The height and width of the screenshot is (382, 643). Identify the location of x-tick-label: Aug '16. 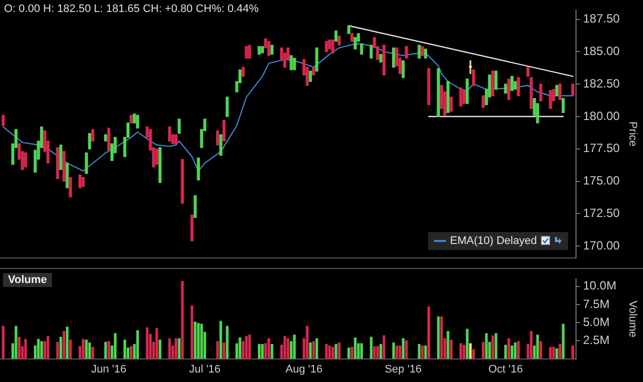
(304, 369).